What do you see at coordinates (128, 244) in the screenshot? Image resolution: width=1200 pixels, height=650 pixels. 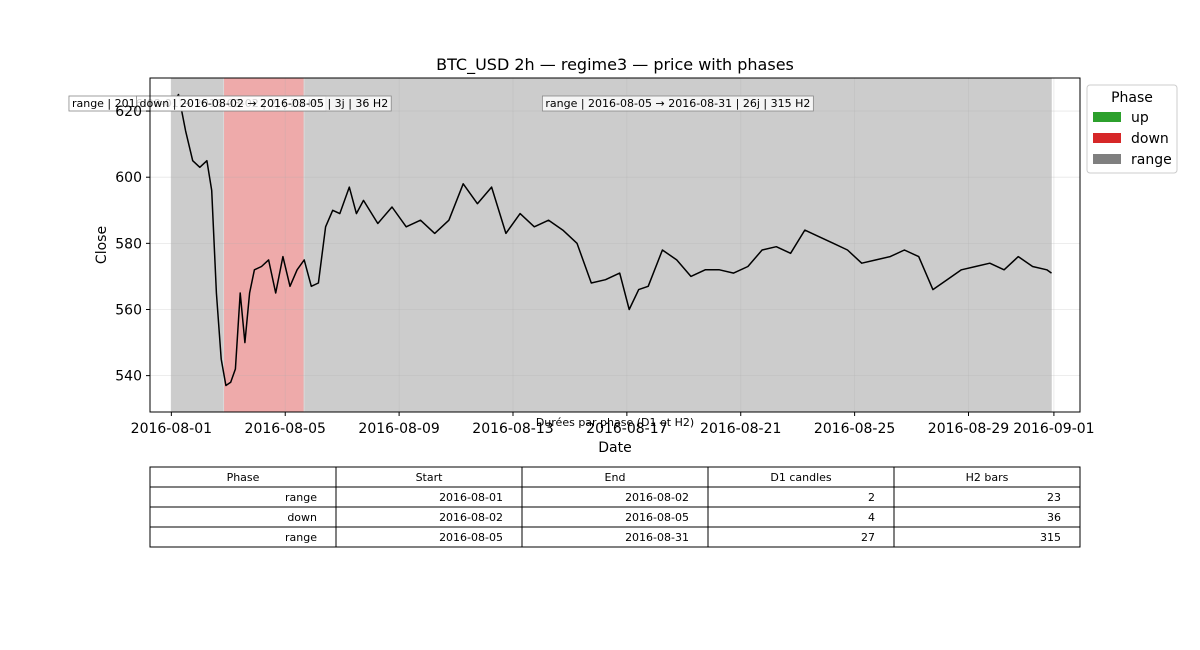 I see `y-tick-label: 580` at bounding box center [128, 244].